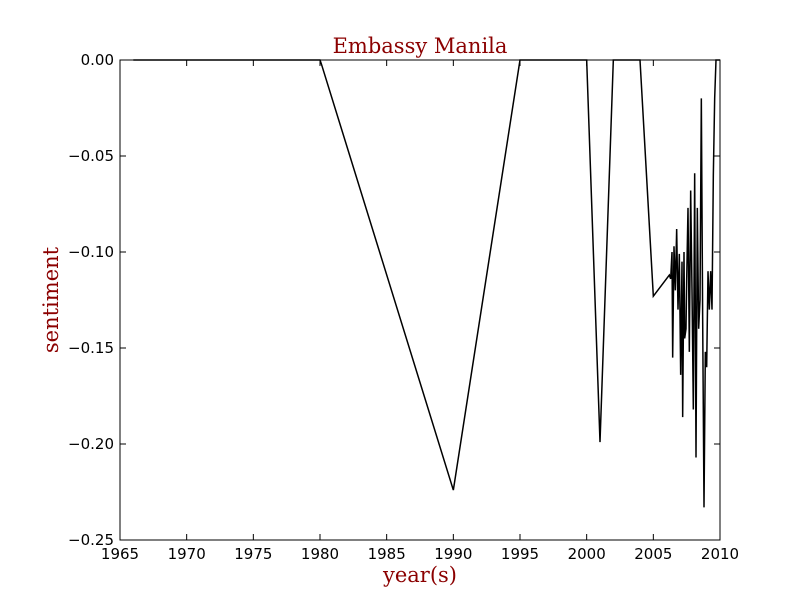  What do you see at coordinates (51, 299) in the screenshot?
I see `y-axis-title: sentiment` at bounding box center [51, 299].